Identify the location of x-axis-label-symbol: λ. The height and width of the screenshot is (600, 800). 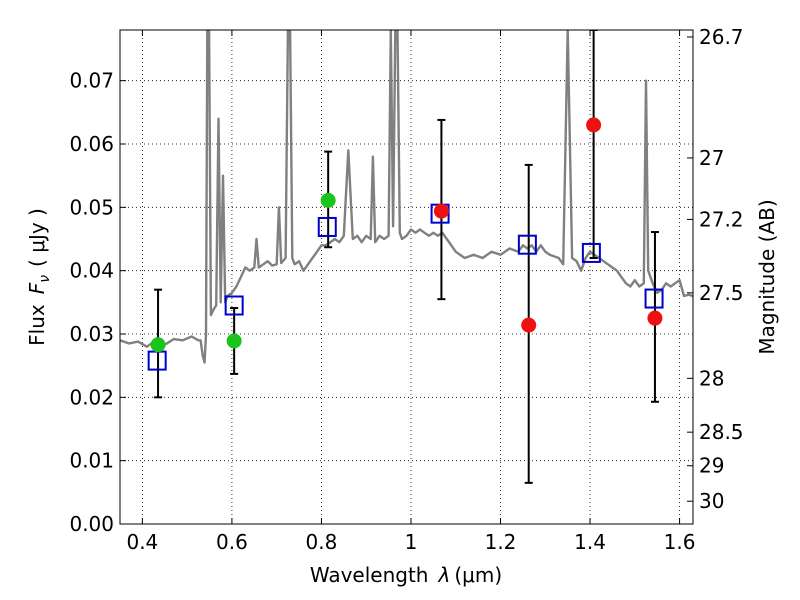
(444, 575).